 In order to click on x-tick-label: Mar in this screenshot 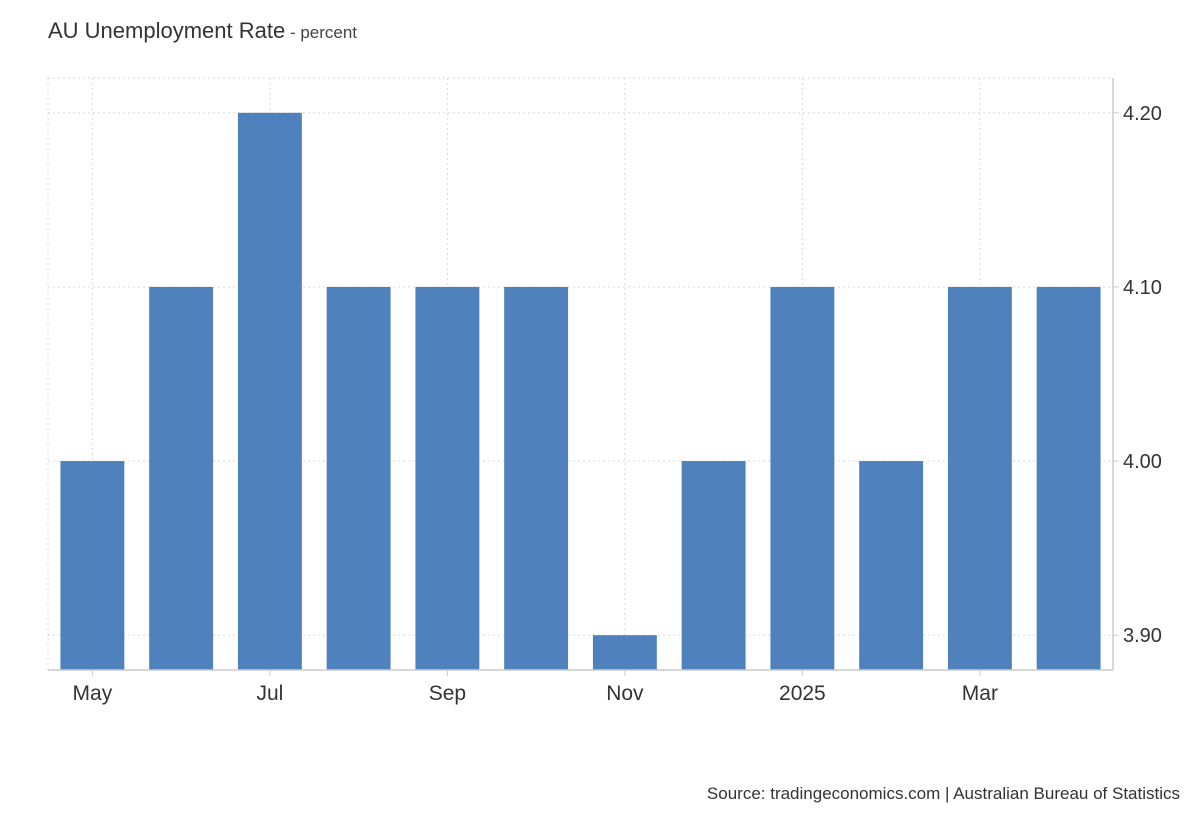, I will do `click(980, 693)`.